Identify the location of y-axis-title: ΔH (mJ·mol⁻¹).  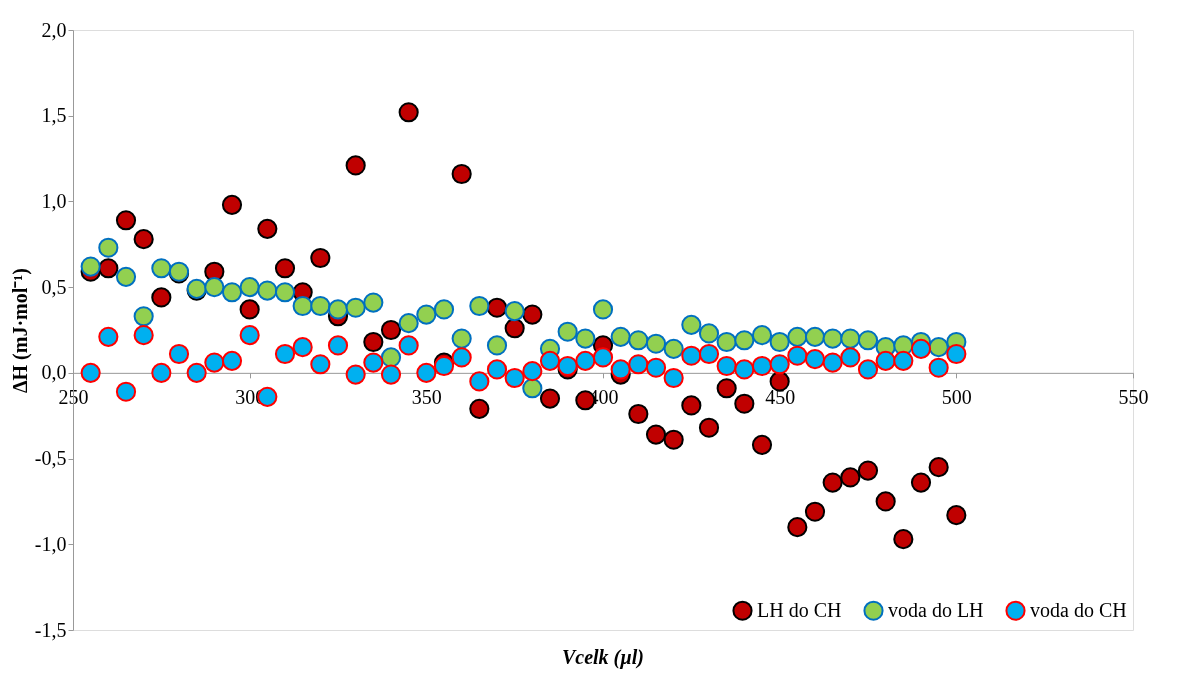
(20, 330).